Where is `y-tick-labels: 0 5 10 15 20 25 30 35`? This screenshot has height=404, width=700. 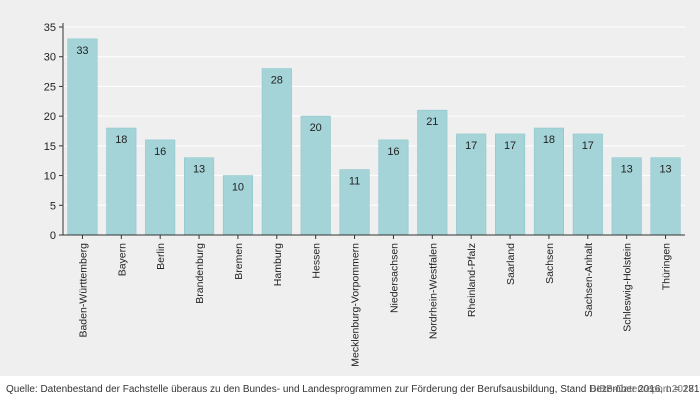 y-tick-labels: 0 5 10 15 20 25 30 35 is located at coordinates (50, 132).